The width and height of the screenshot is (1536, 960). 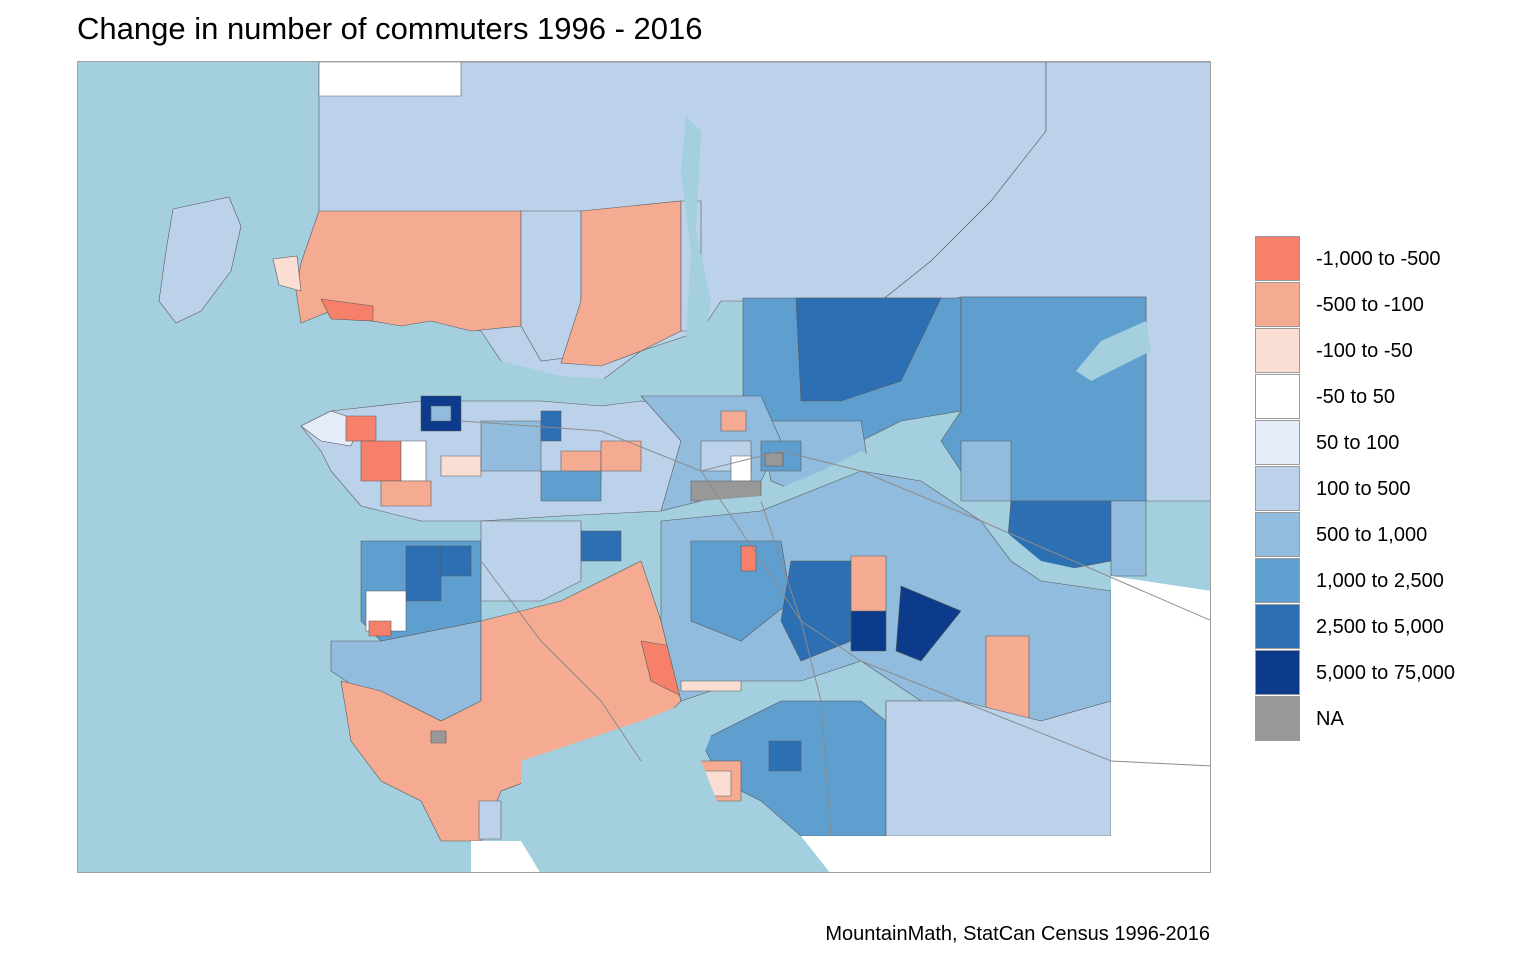 I want to click on burnaby-mountain, so click(x=733, y=421).